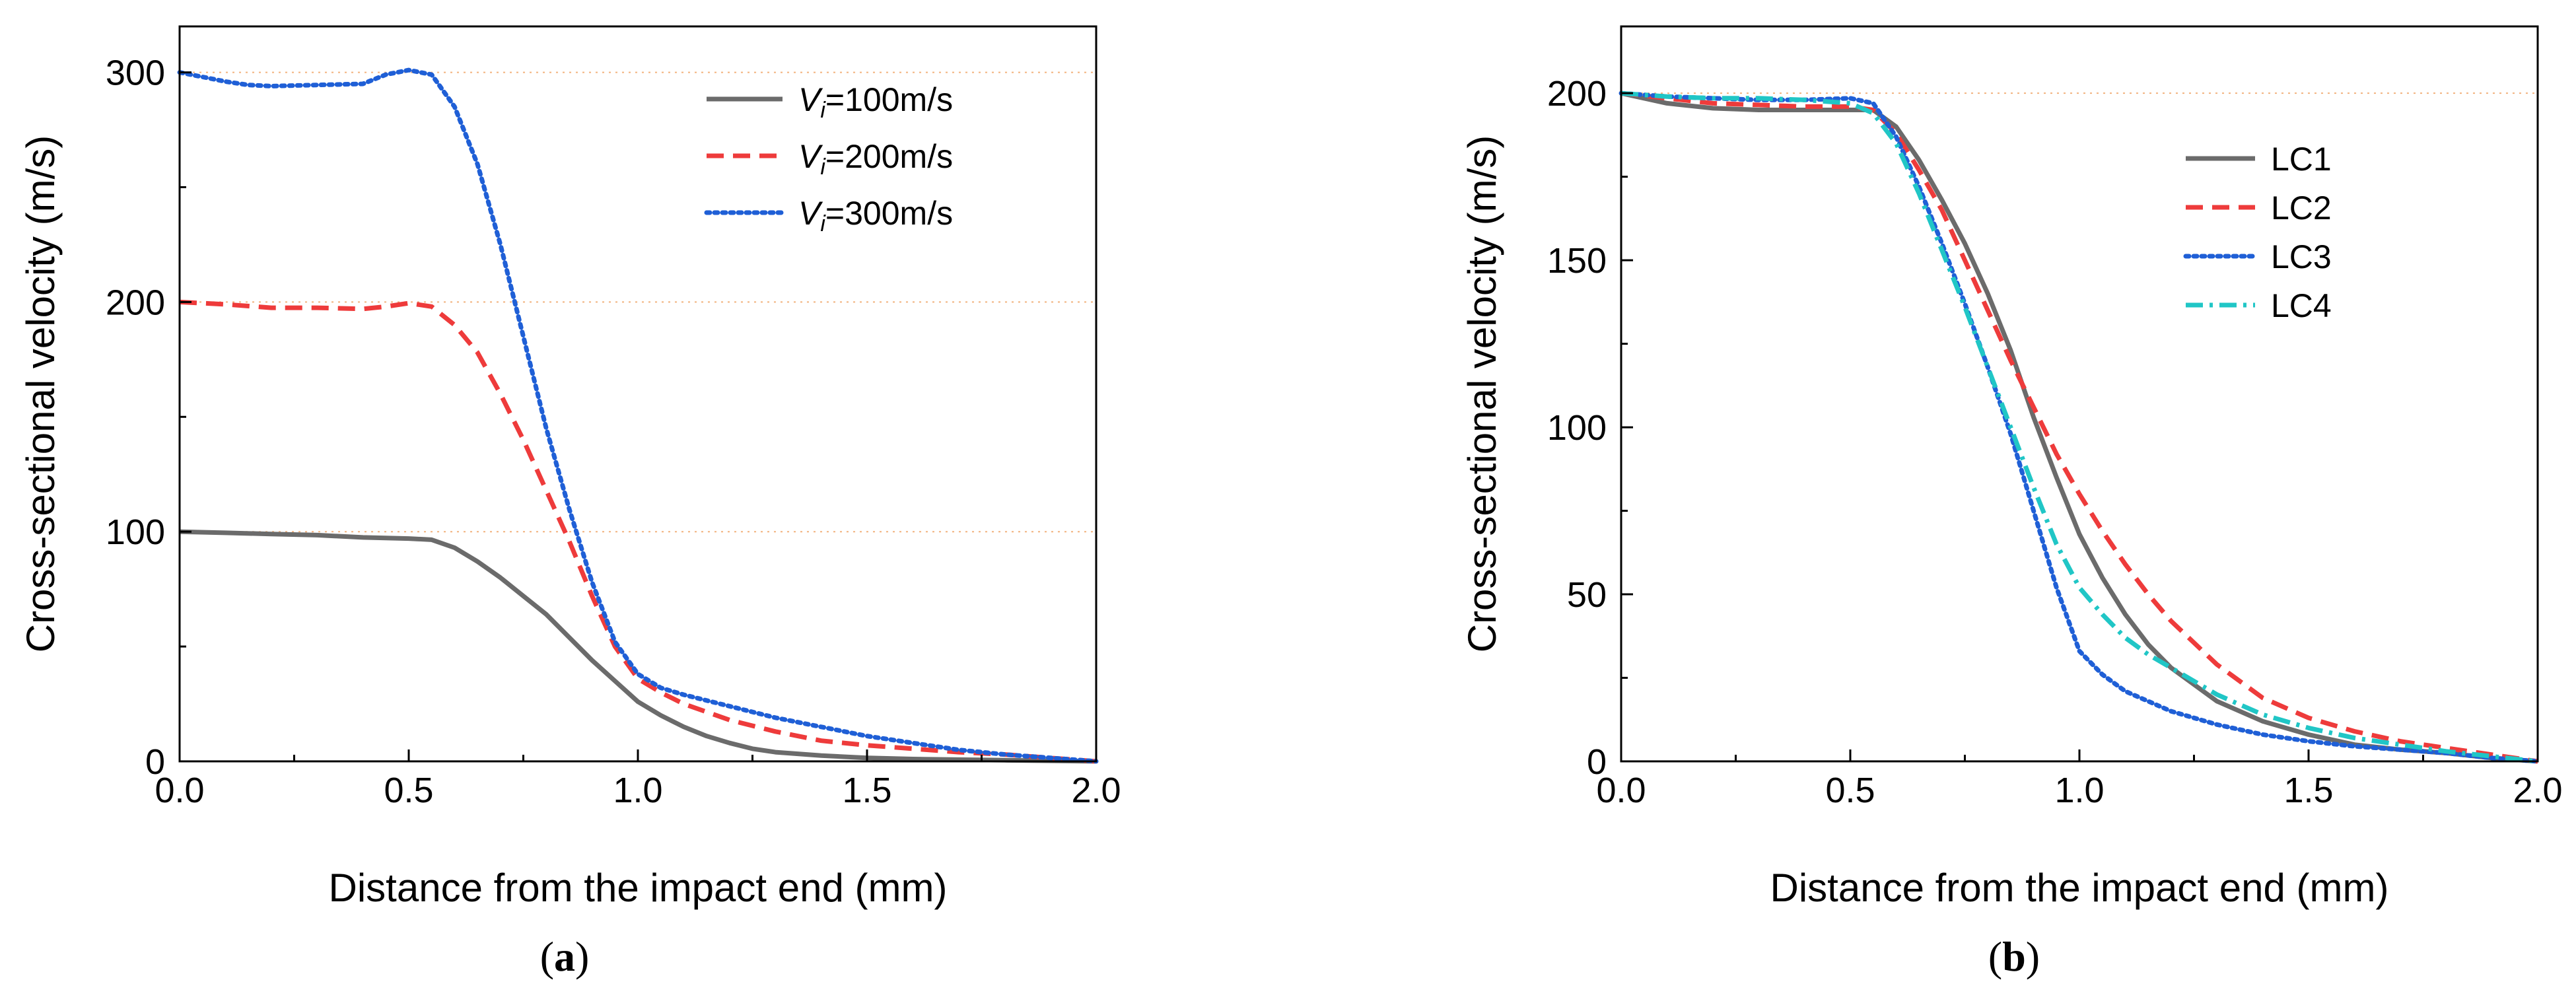 The image size is (2576, 1005). I want to click on legend-label-1: Vi=100m/s, so click(876, 102).